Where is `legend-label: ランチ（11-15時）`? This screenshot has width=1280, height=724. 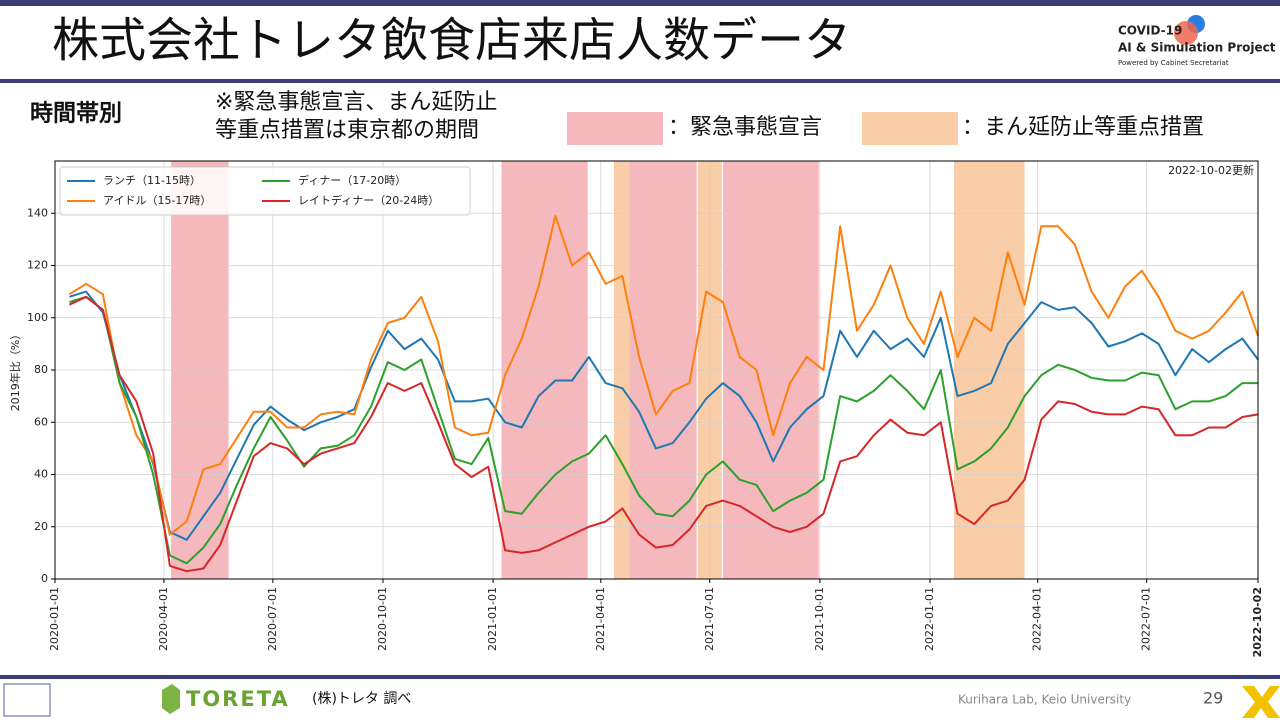
legend-label: ランチ（11-15時） is located at coordinates (152, 180).